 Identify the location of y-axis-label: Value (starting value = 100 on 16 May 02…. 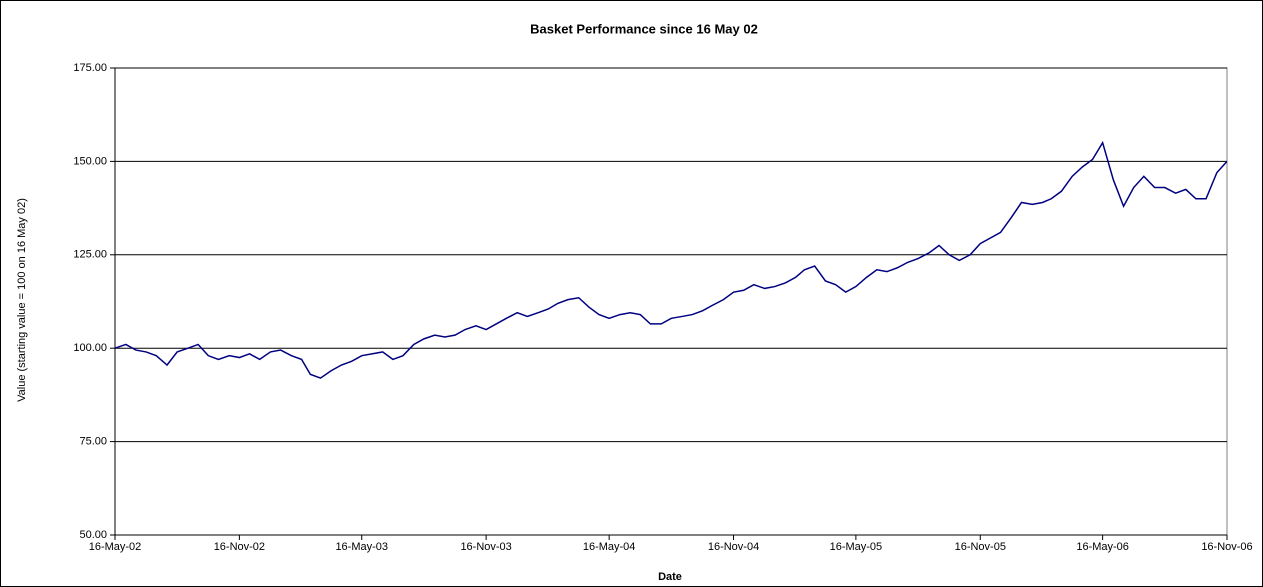
(22, 300).